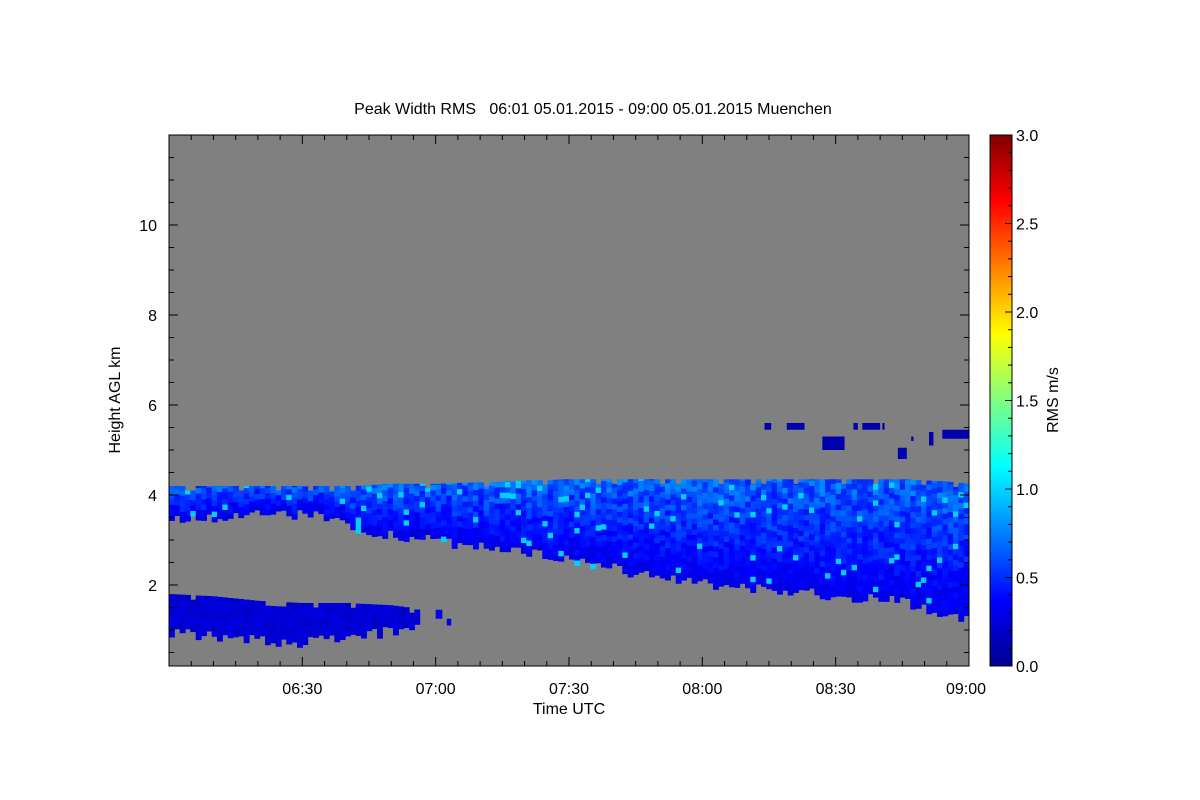 The image size is (1200, 800). What do you see at coordinates (152, 586) in the screenshot?
I see `y-tick-label: 2` at bounding box center [152, 586].